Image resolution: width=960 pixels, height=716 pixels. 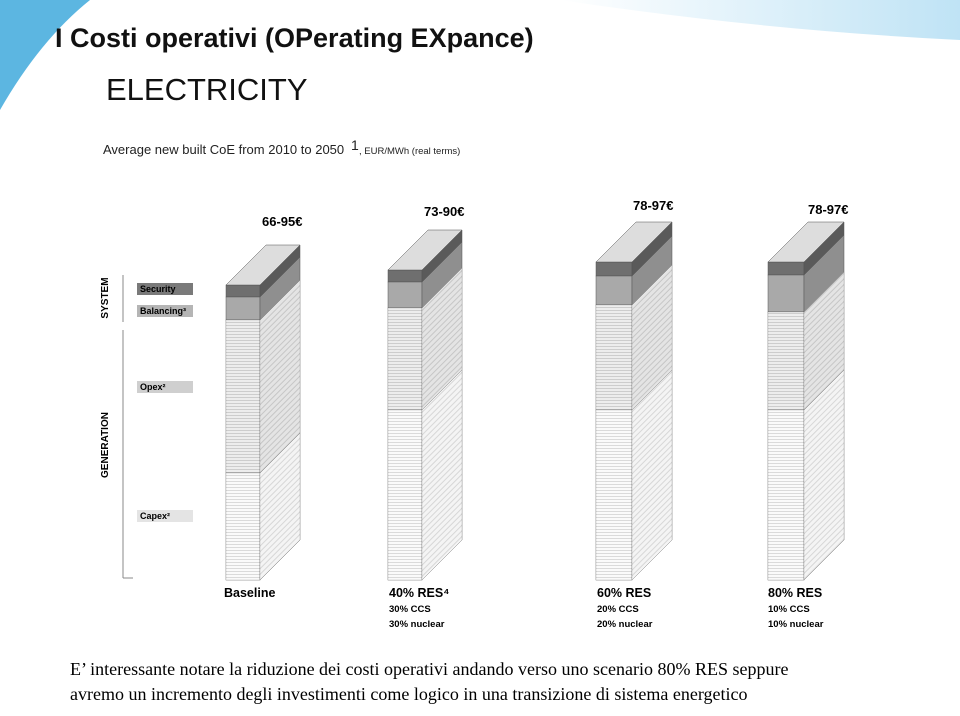 What do you see at coordinates (795, 593) in the screenshot?
I see `scenario-name: 80% RES` at bounding box center [795, 593].